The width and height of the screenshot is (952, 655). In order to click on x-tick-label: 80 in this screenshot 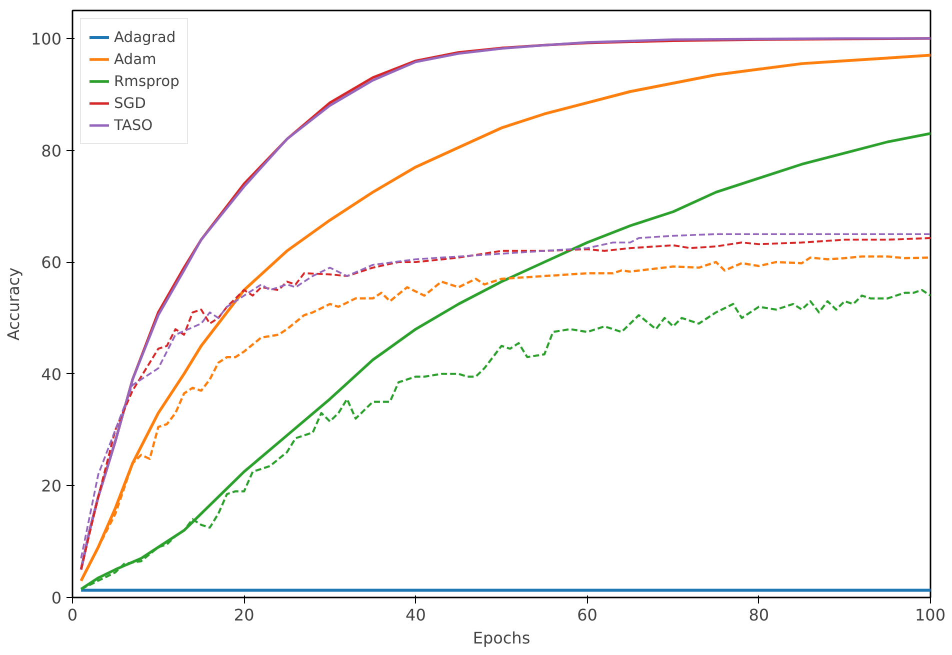, I will do `click(759, 615)`.